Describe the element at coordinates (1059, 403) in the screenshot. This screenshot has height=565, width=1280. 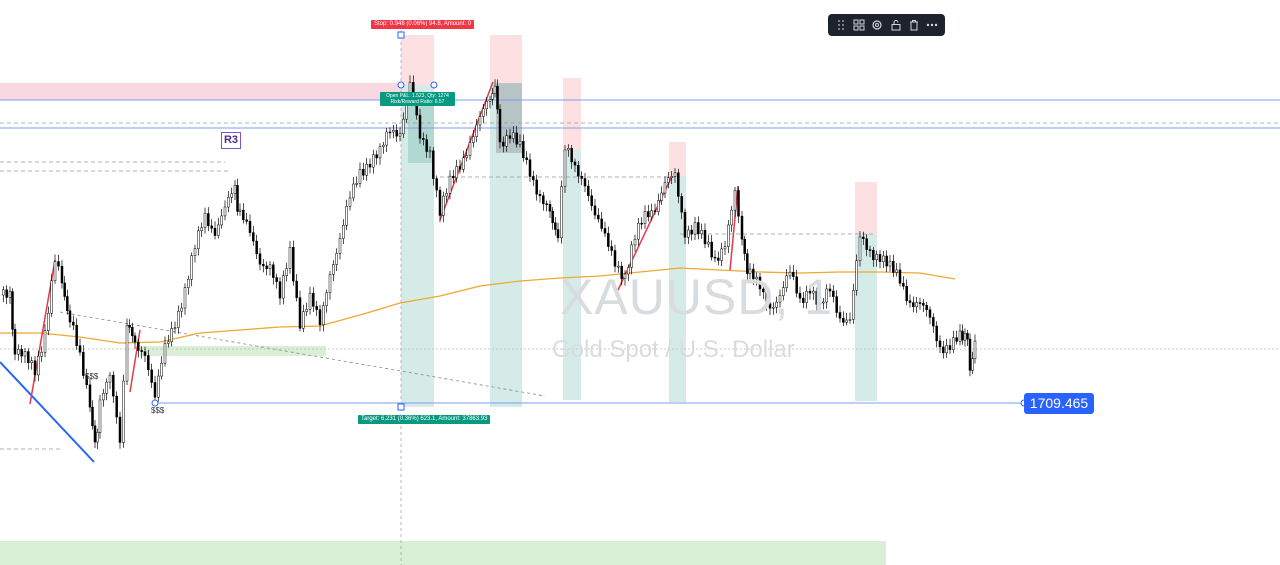
I see `price-badge: 1709.465` at that location.